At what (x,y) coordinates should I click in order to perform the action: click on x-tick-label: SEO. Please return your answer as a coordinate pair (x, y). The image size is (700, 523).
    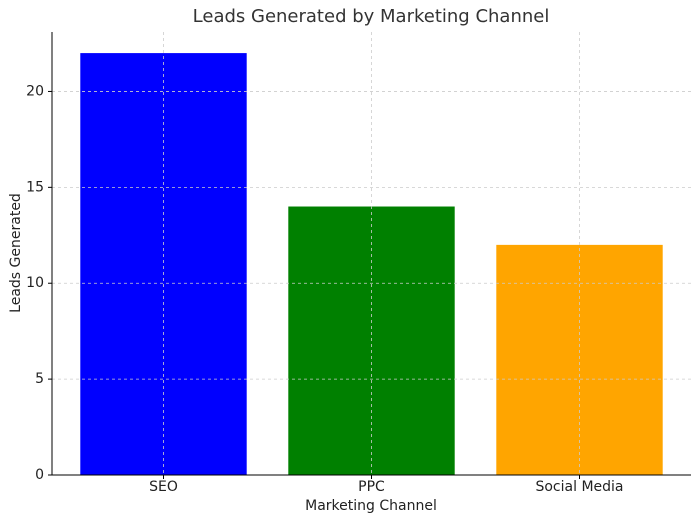
    Looking at the image, I should click on (163, 487).